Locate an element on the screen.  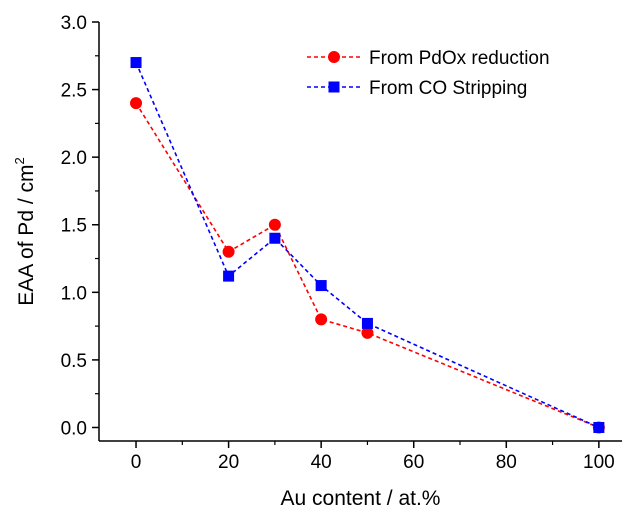
y-axis-title-group: EAA of Pd / cm2 is located at coordinates (25, 231).